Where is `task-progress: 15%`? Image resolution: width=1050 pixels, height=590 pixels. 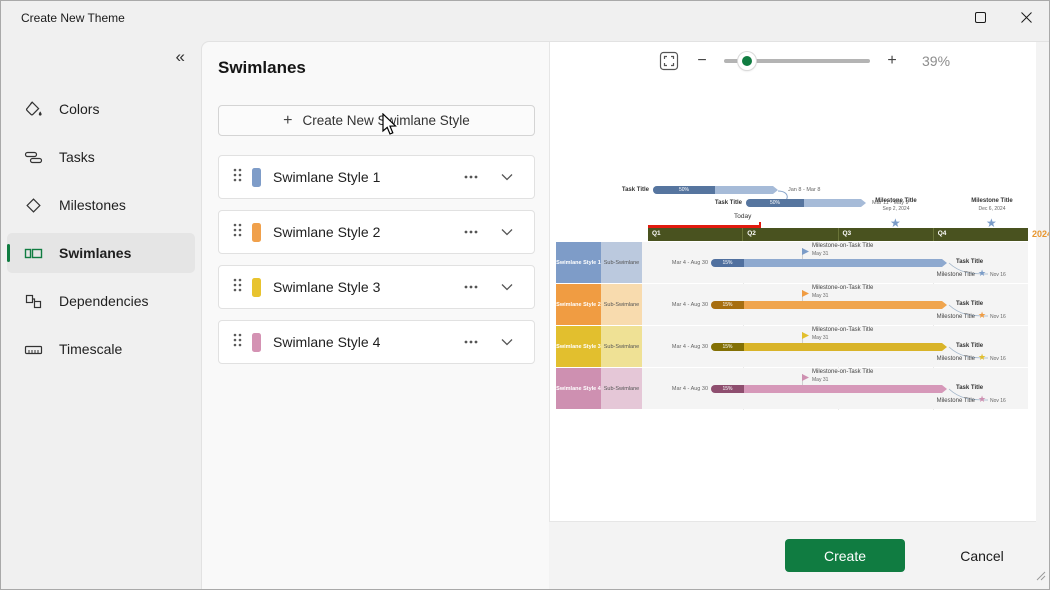 task-progress: 15% is located at coordinates (727, 388).